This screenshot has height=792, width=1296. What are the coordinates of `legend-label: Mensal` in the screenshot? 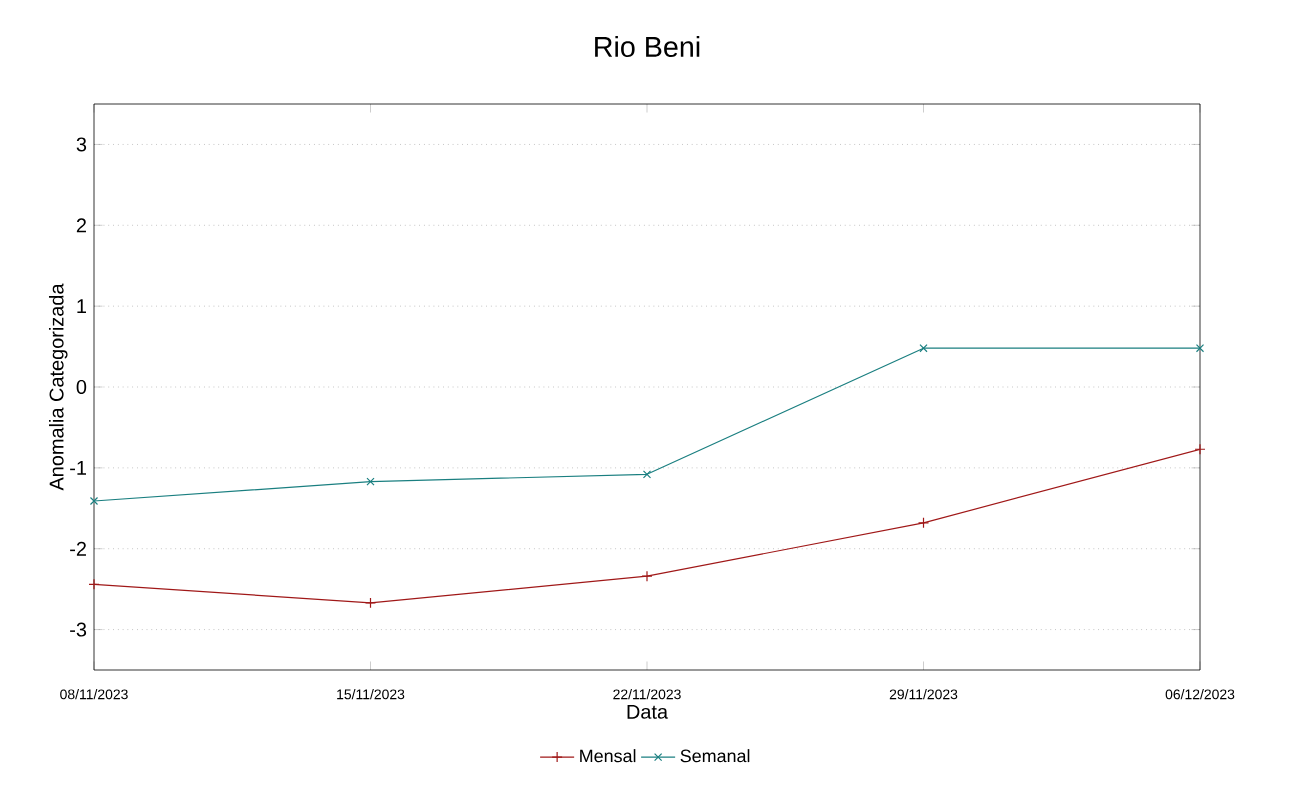 It's located at (608, 756).